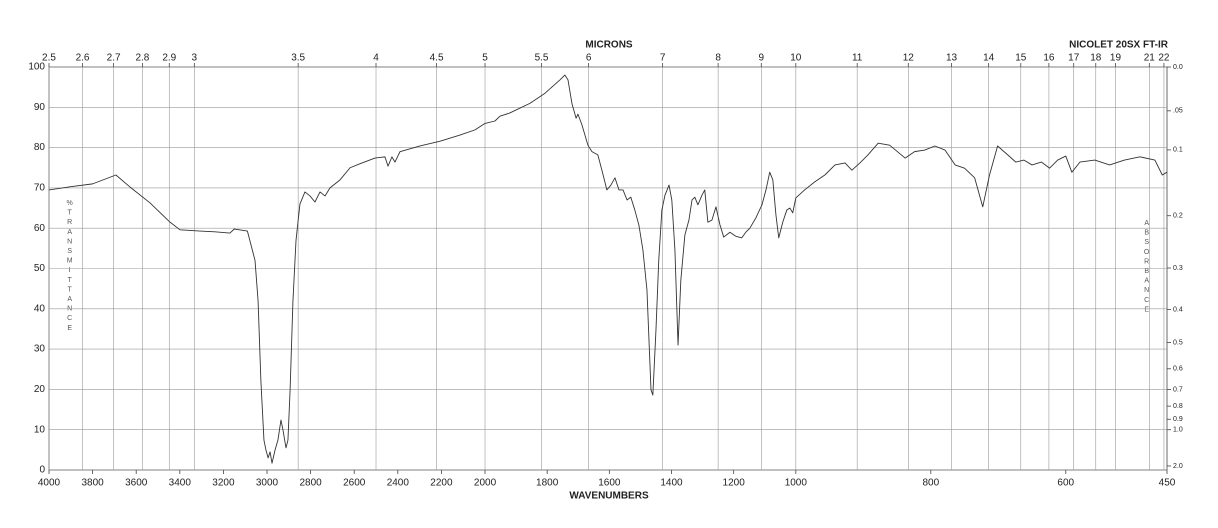 This screenshot has width=1218, height=528. What do you see at coordinates (1065, 483) in the screenshot?
I see `x-tick-label: 600` at bounding box center [1065, 483].